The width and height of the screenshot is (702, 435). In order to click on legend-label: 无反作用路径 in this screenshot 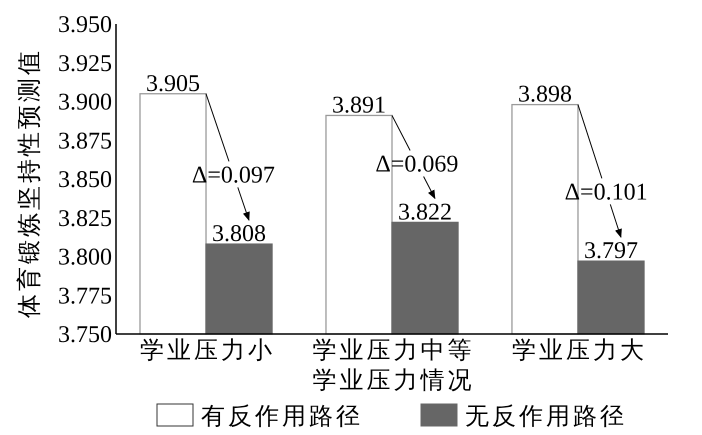, I will do `click(546, 417)`.